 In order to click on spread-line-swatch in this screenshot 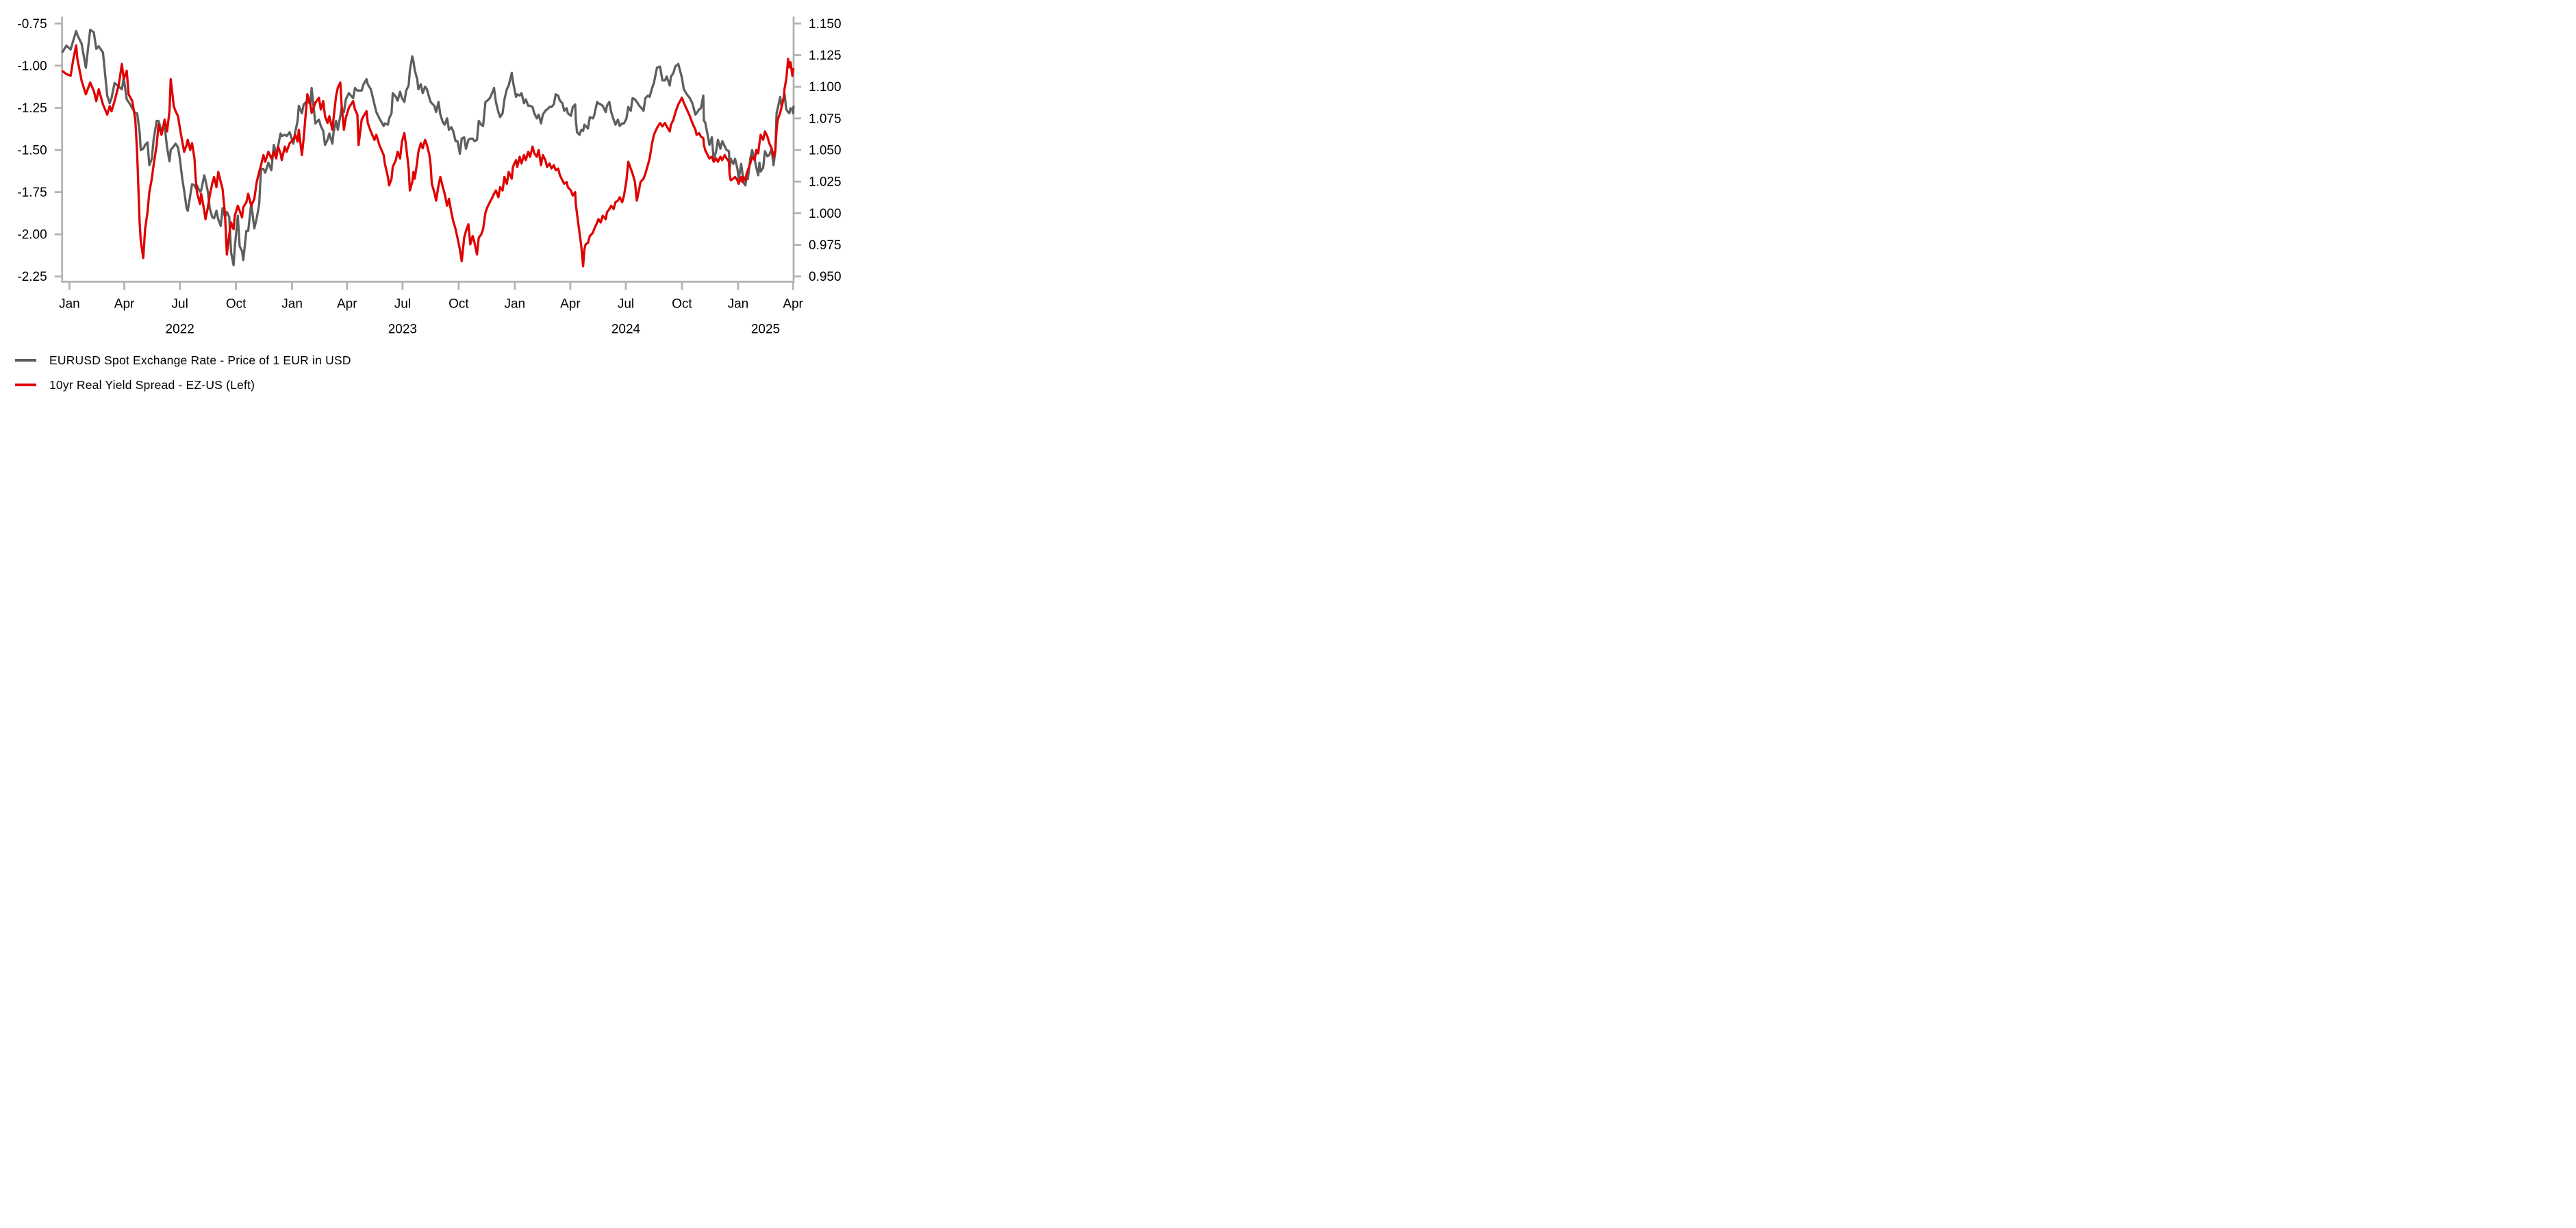, I will do `click(25, 385)`.